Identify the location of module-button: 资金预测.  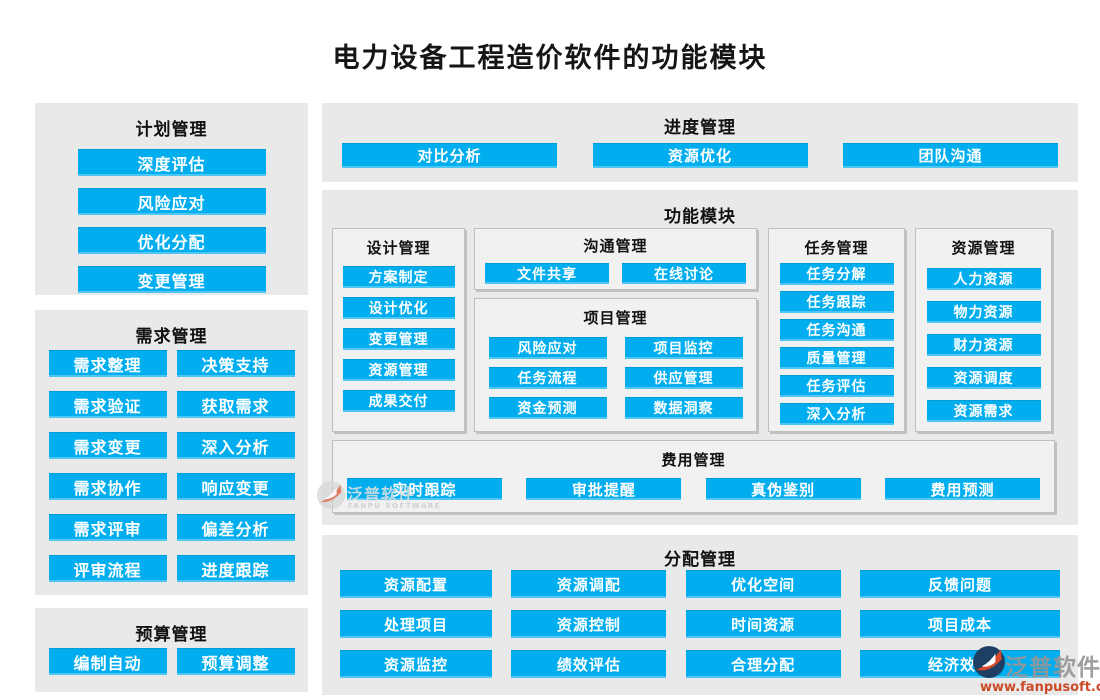
(547, 408).